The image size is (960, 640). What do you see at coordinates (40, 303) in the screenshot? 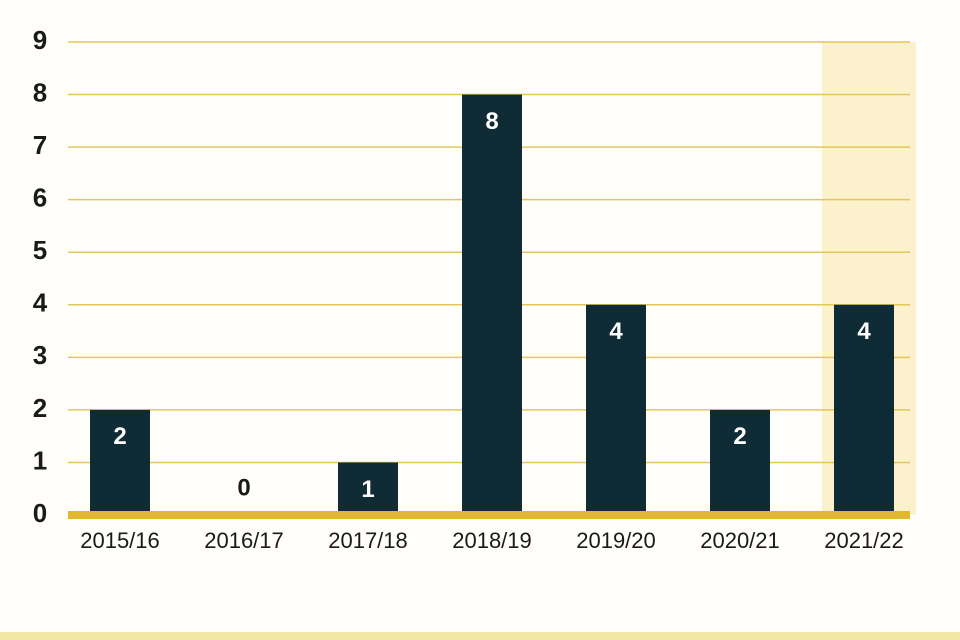
I see `y-tick-label: 4` at bounding box center [40, 303].